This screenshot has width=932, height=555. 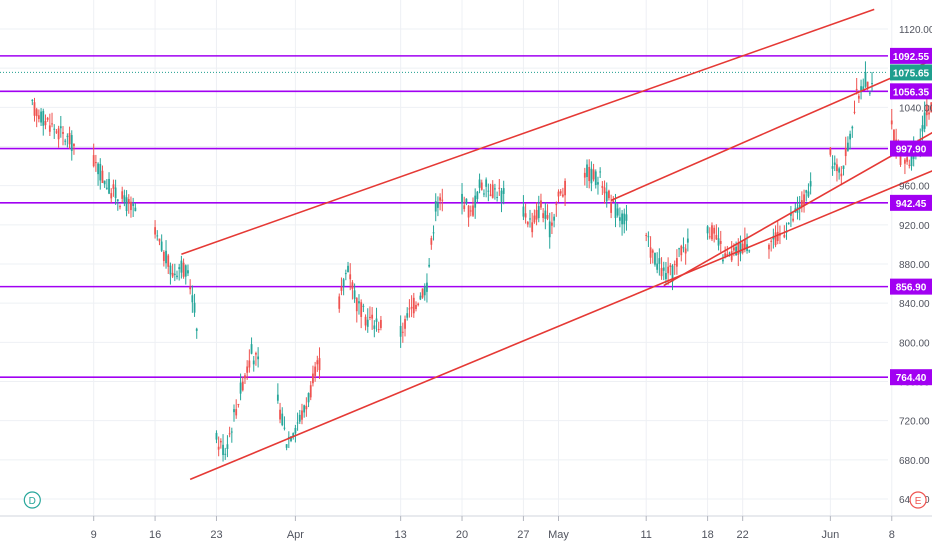 What do you see at coordinates (914, 422) in the screenshot?
I see `y-tick-label: 720.00` at bounding box center [914, 422].